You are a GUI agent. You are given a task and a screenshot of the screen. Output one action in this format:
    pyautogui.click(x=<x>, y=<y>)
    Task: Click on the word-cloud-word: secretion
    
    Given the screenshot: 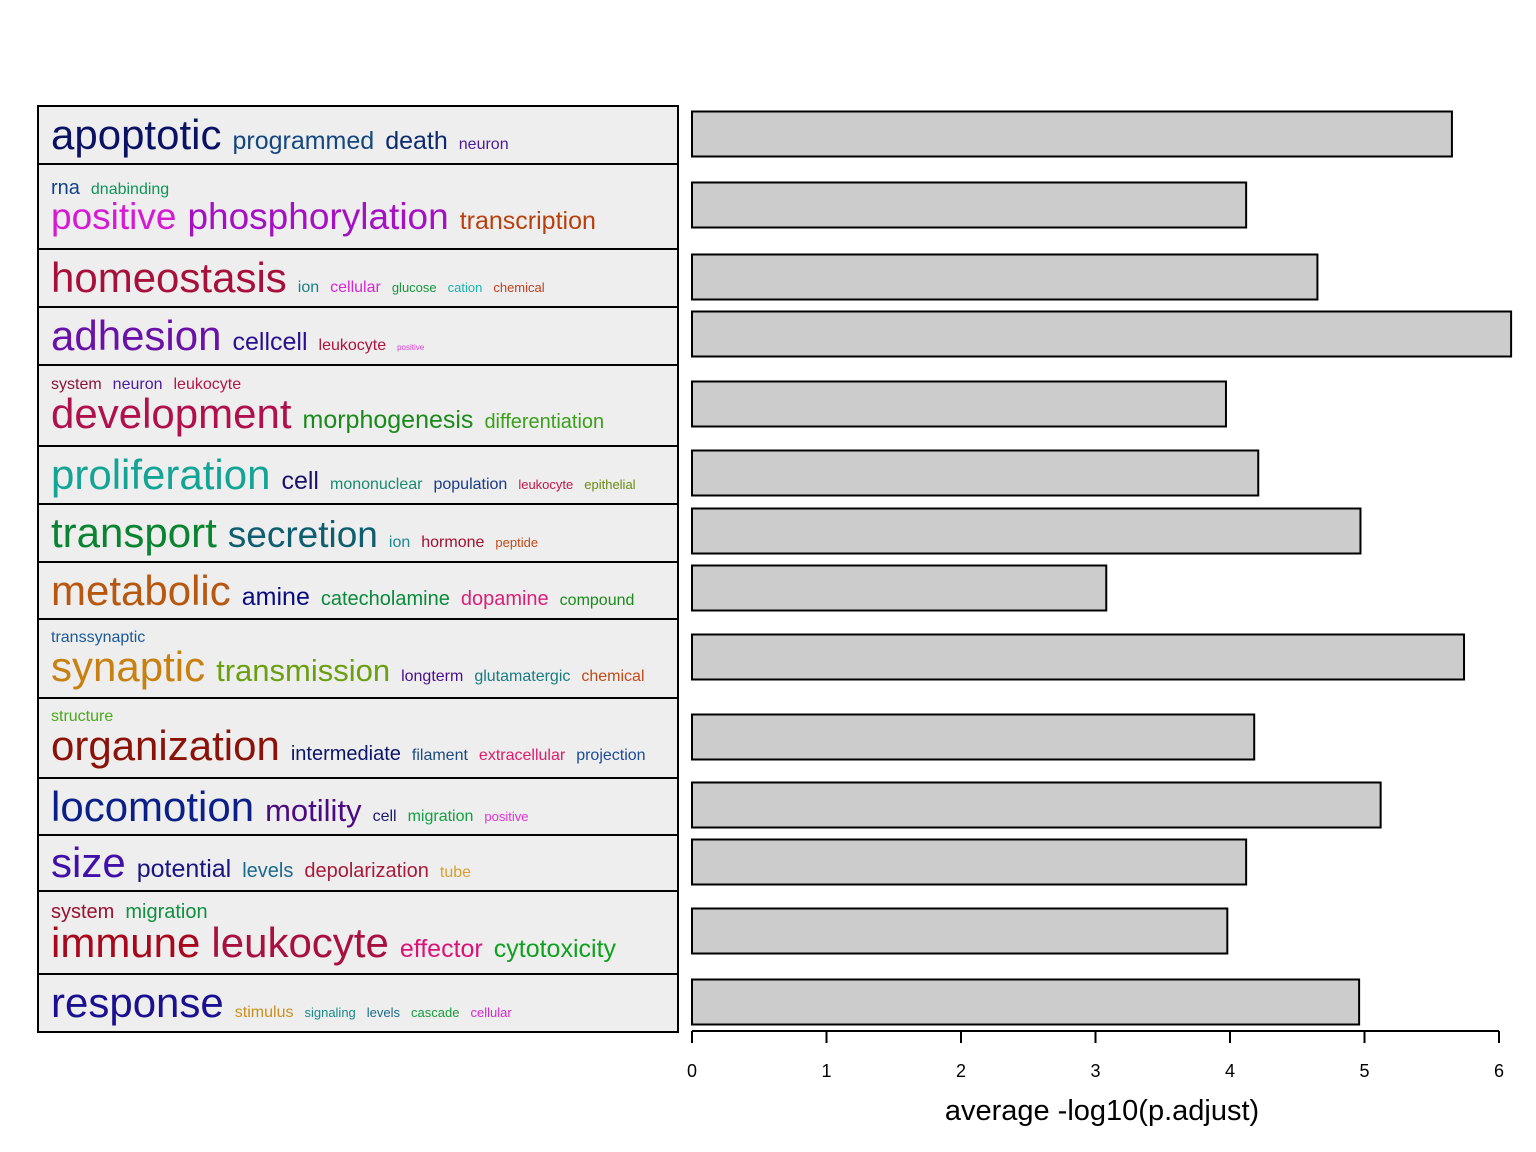 What is the action you would take?
    pyautogui.click(x=302, y=534)
    